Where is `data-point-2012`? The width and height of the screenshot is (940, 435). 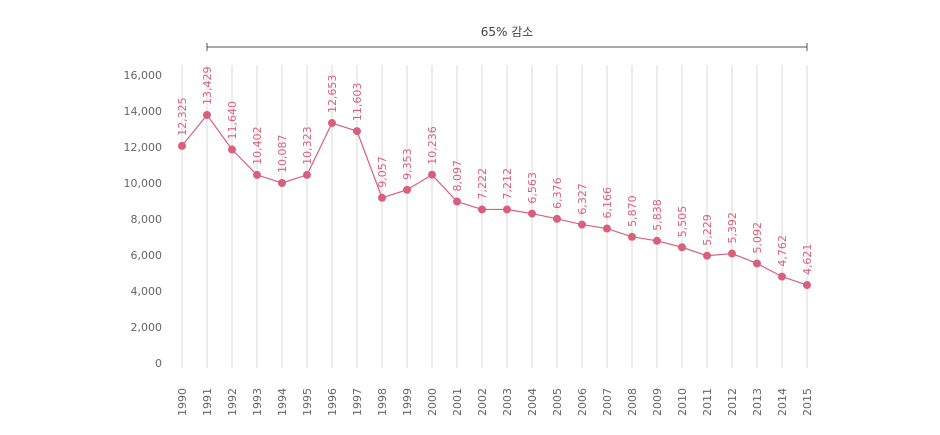 data-point-2012 is located at coordinates (732, 253).